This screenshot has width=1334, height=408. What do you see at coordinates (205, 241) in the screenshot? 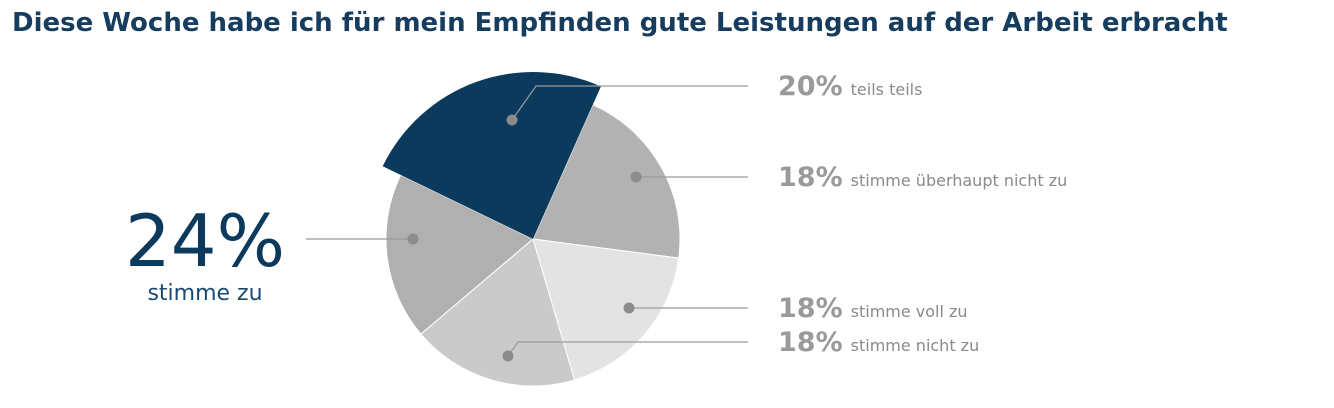
I see `slice-percent-stimme-zu: 24%` at bounding box center [205, 241].